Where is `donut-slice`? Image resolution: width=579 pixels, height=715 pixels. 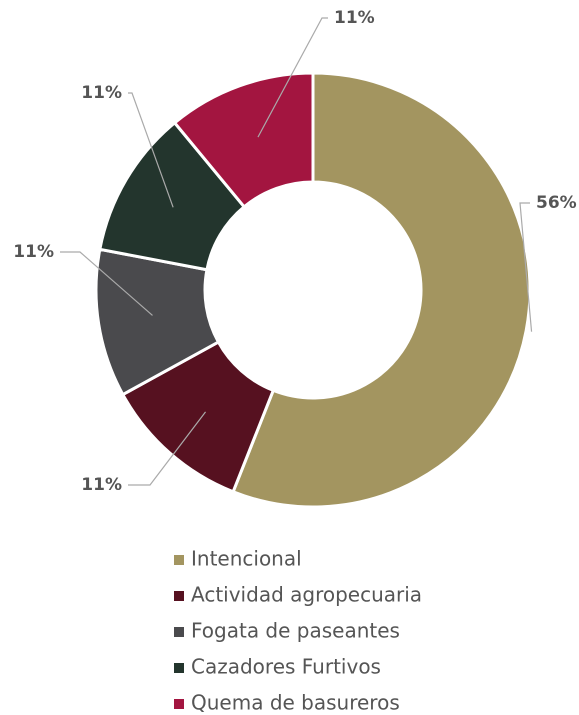
donut-slice is located at coordinates (243, 140).